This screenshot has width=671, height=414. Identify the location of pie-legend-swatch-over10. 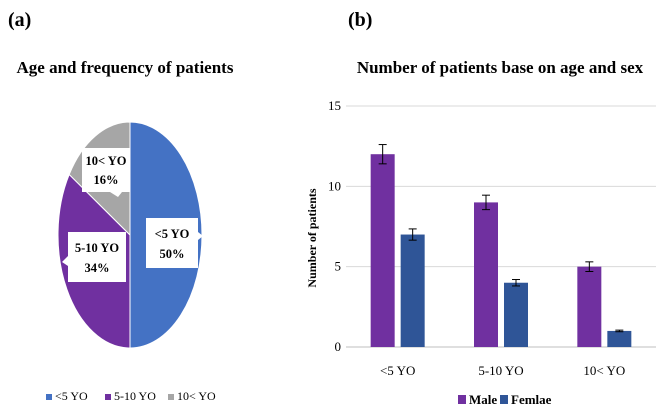
(171, 397).